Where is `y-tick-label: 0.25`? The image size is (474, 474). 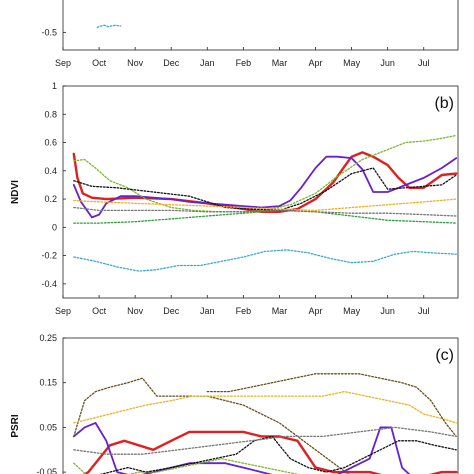
y-tick-label: 0.25 is located at coordinates (48, 338).